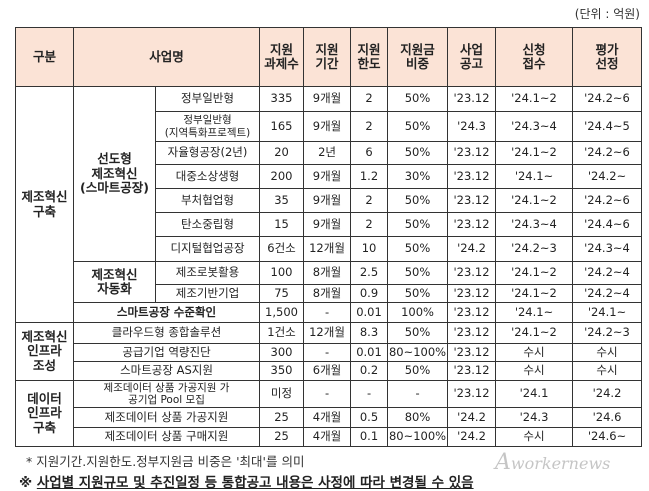 The width and height of the screenshot is (649, 491). What do you see at coordinates (207, 99) in the screenshot?
I see `program-name: 정부일반형` at bounding box center [207, 99].